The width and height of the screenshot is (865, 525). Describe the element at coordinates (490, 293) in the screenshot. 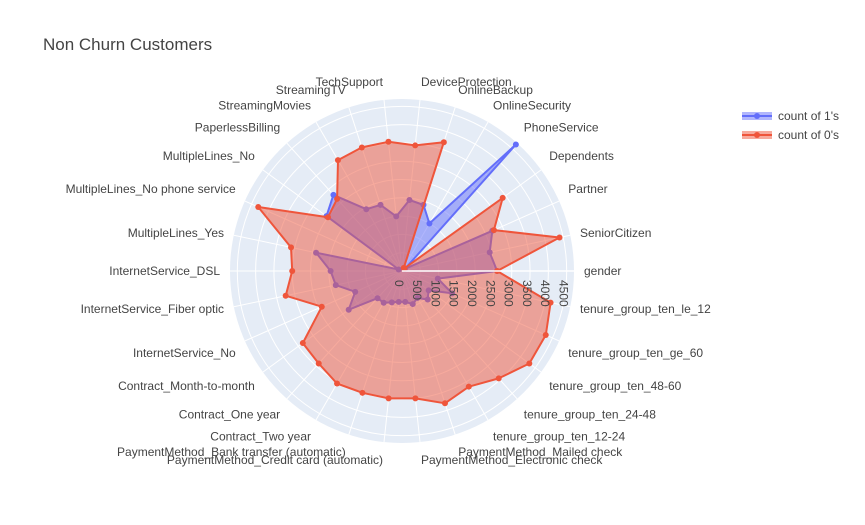

I see `radial-tick-label: 2500` at that location.